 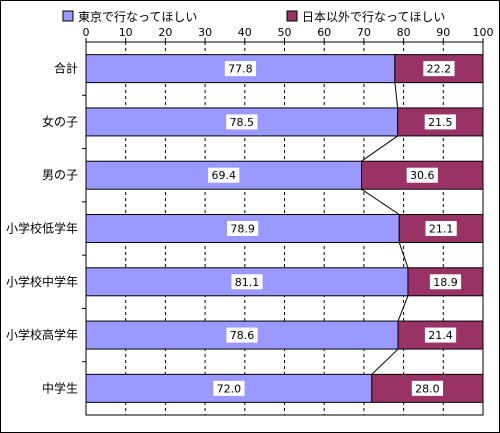 I want to click on value-label-series-2: 28.0, so click(x=427, y=388).